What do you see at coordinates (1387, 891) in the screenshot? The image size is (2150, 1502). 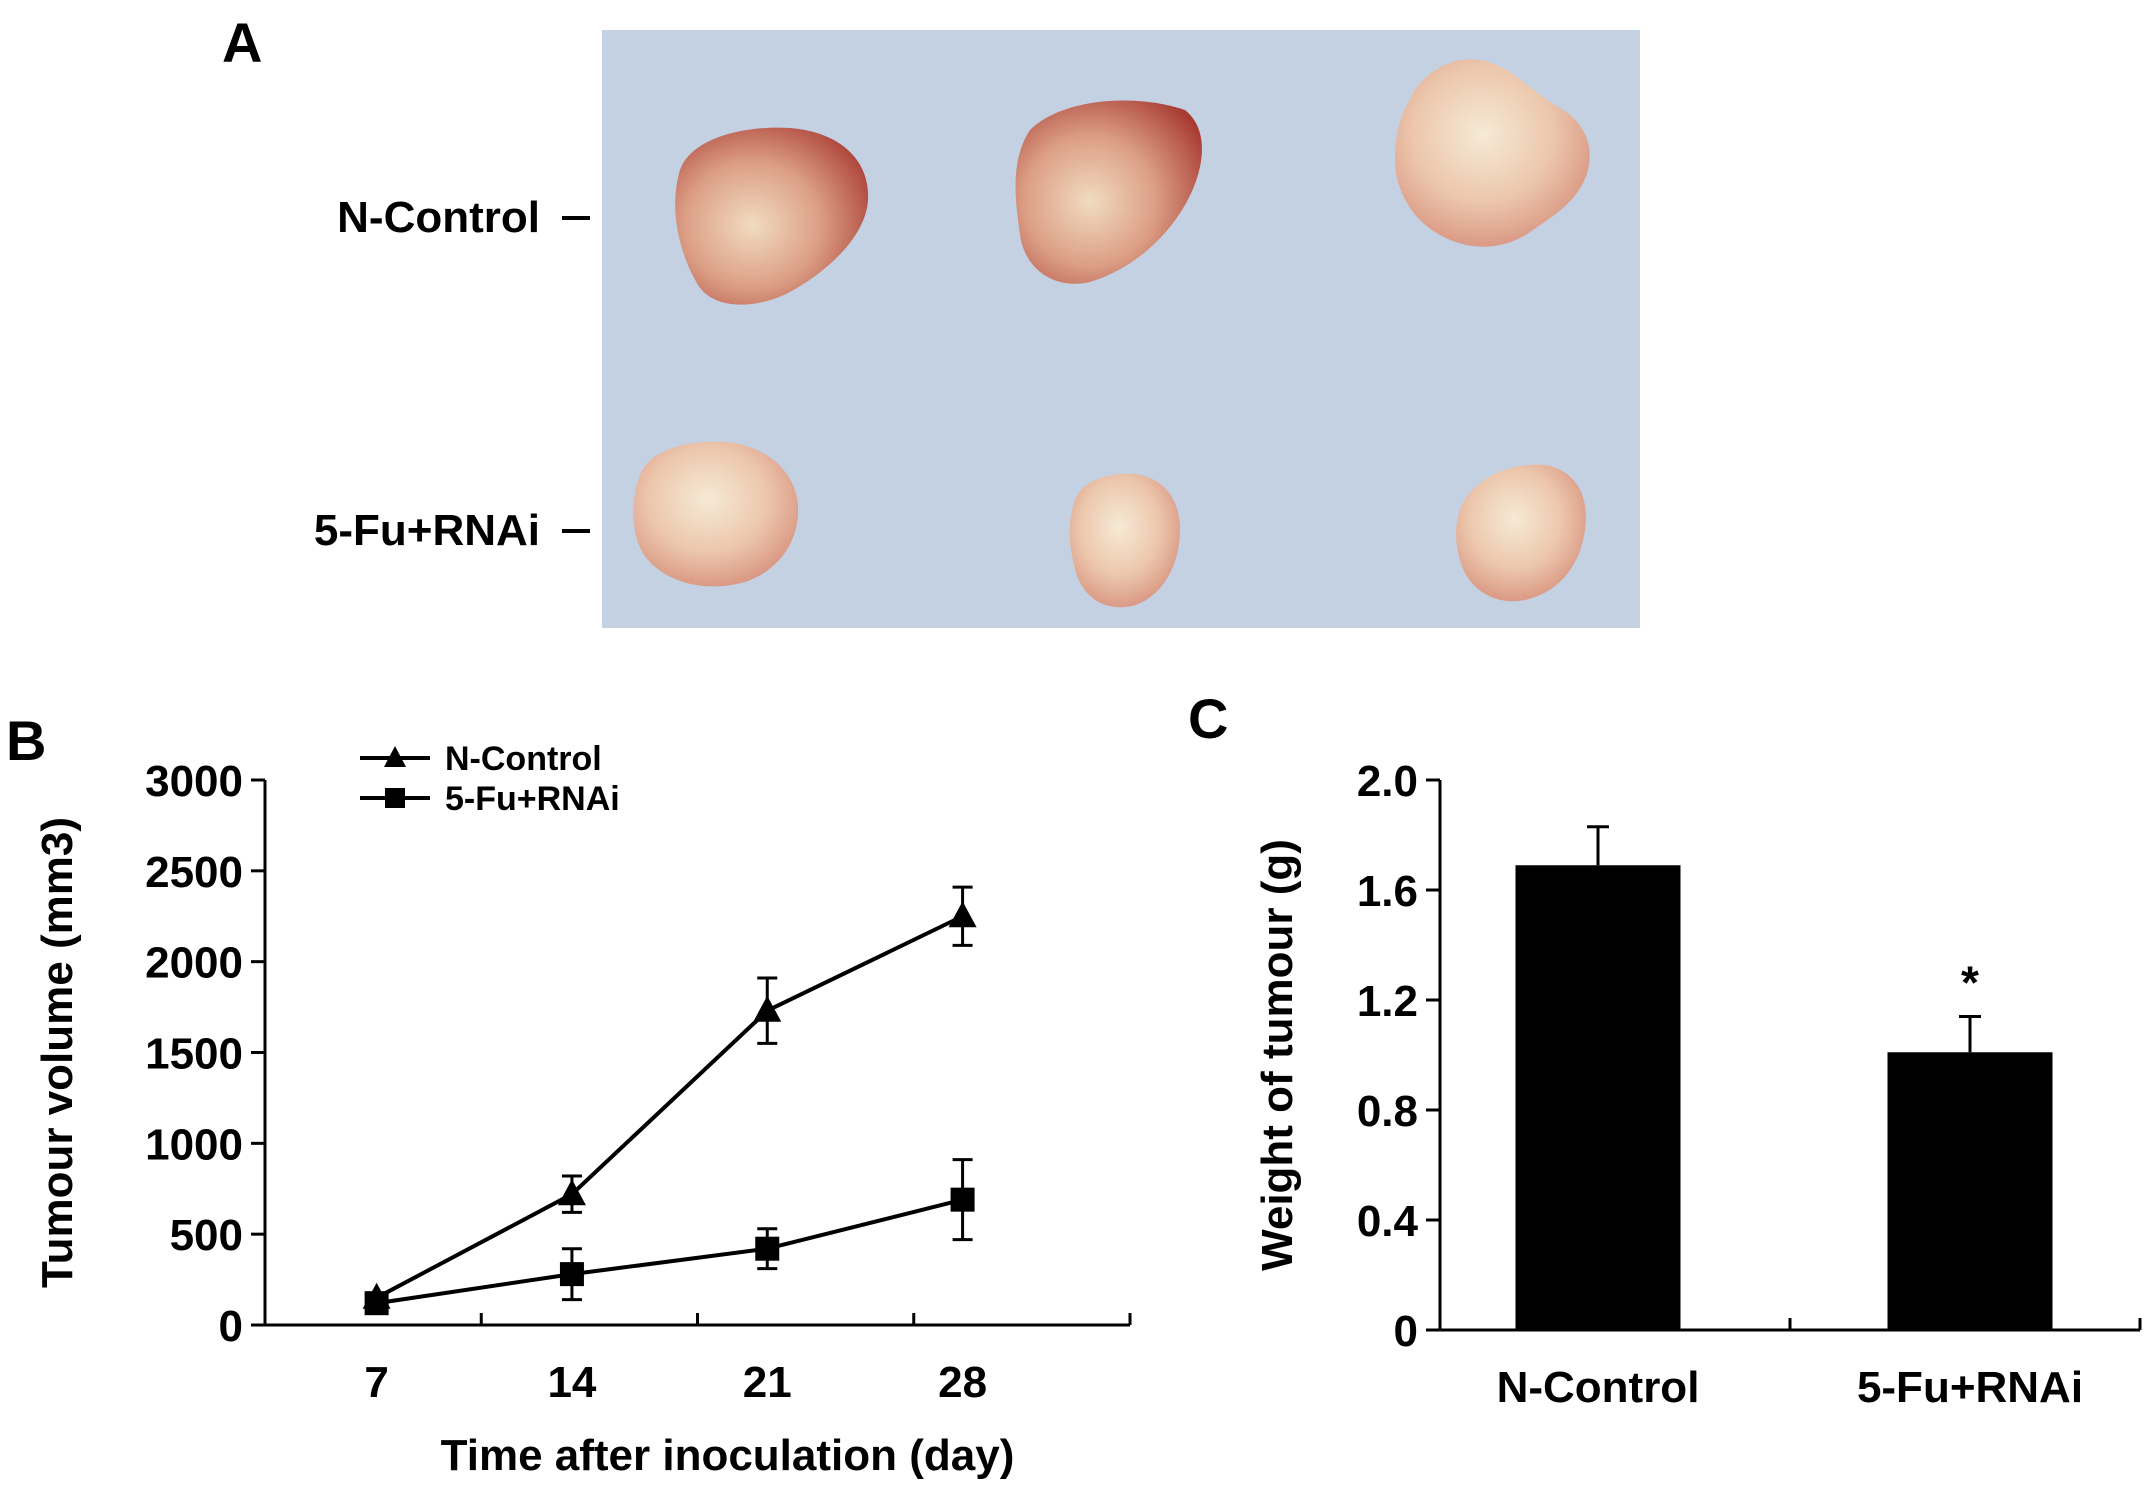 I see `weight-y-tick-label: 1.6` at bounding box center [1387, 891].